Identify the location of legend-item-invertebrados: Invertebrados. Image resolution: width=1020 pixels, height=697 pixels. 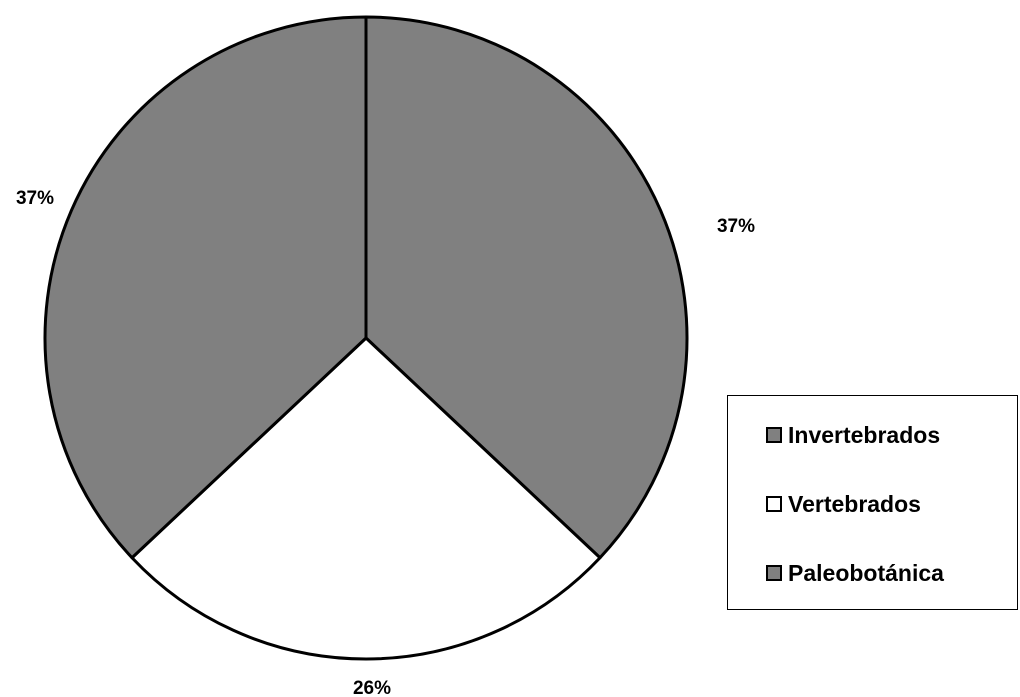
(853, 435).